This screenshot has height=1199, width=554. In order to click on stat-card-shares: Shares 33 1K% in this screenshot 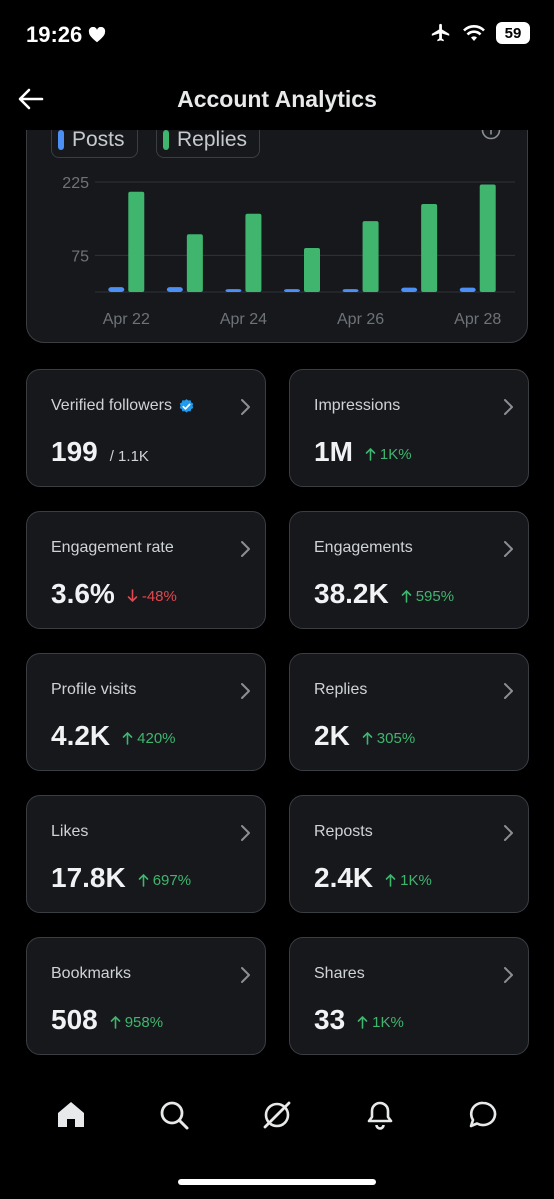, I will do `click(409, 996)`.